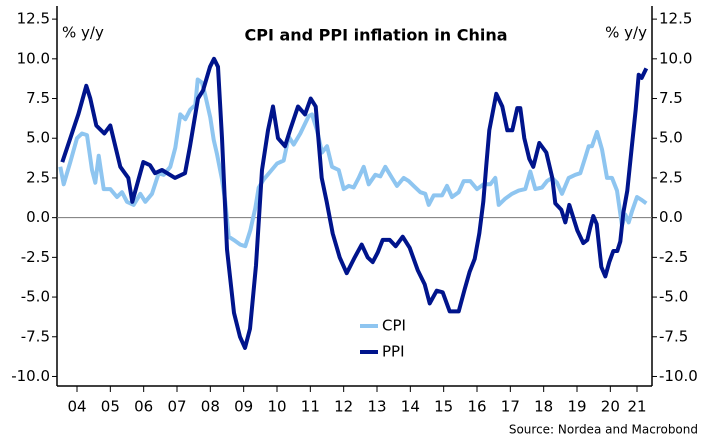 The height and width of the screenshot is (448, 710). What do you see at coordinates (83, 33) in the screenshot?
I see `y-axis-label: % y/y` at bounding box center [83, 33].